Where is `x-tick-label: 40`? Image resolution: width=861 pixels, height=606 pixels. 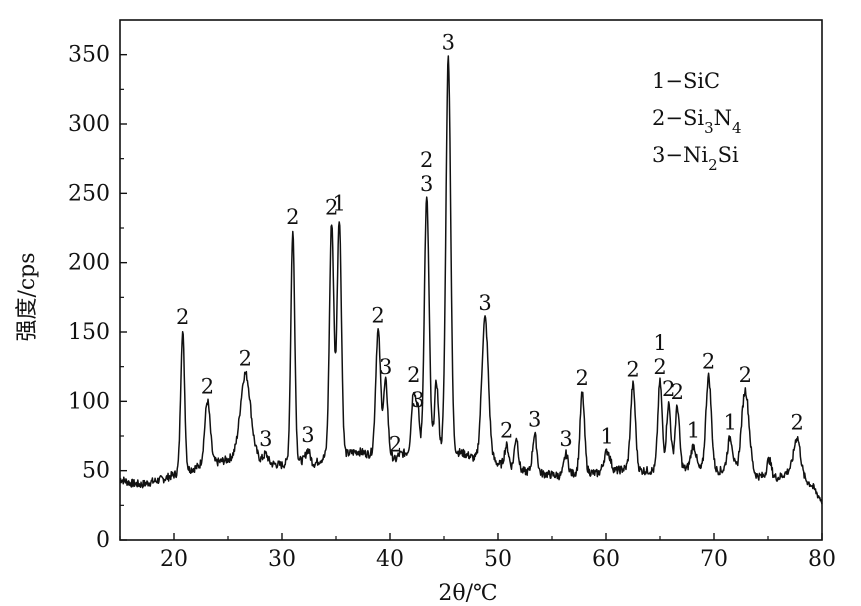
x-tick-label: 40 is located at coordinates (390, 559).